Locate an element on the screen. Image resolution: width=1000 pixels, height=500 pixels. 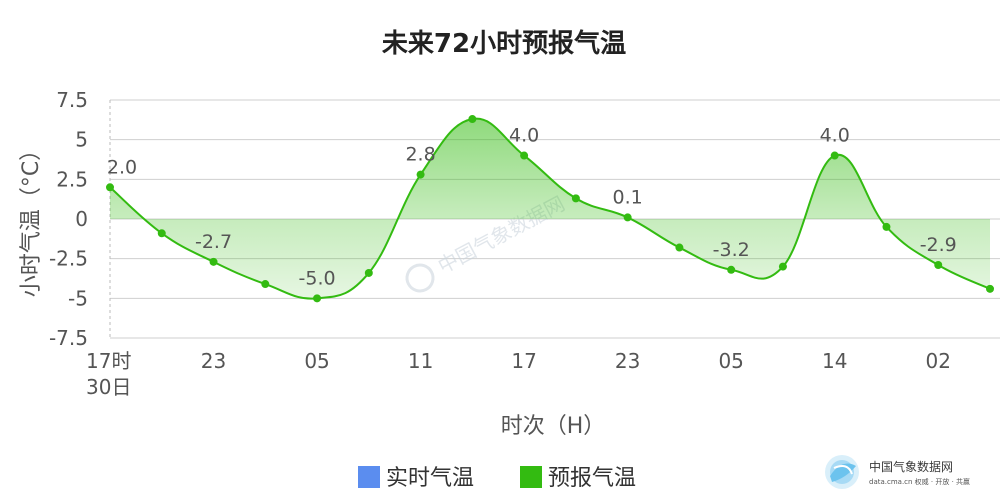
data-label: 0.1 is located at coordinates (628, 197).